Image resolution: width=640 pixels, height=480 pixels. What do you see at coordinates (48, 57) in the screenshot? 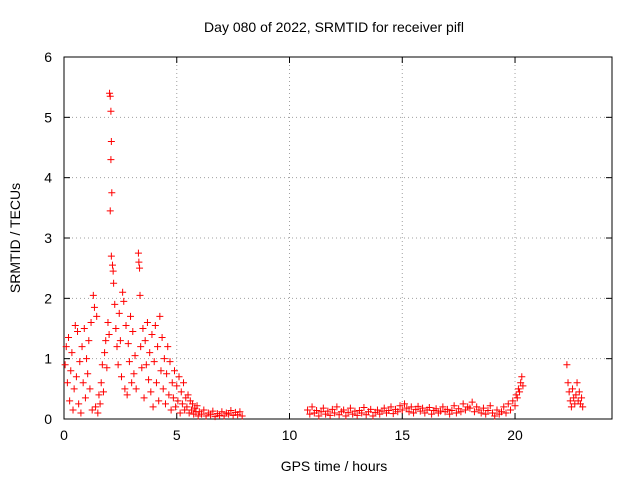
I see `y-tick-label: 6` at bounding box center [48, 57].